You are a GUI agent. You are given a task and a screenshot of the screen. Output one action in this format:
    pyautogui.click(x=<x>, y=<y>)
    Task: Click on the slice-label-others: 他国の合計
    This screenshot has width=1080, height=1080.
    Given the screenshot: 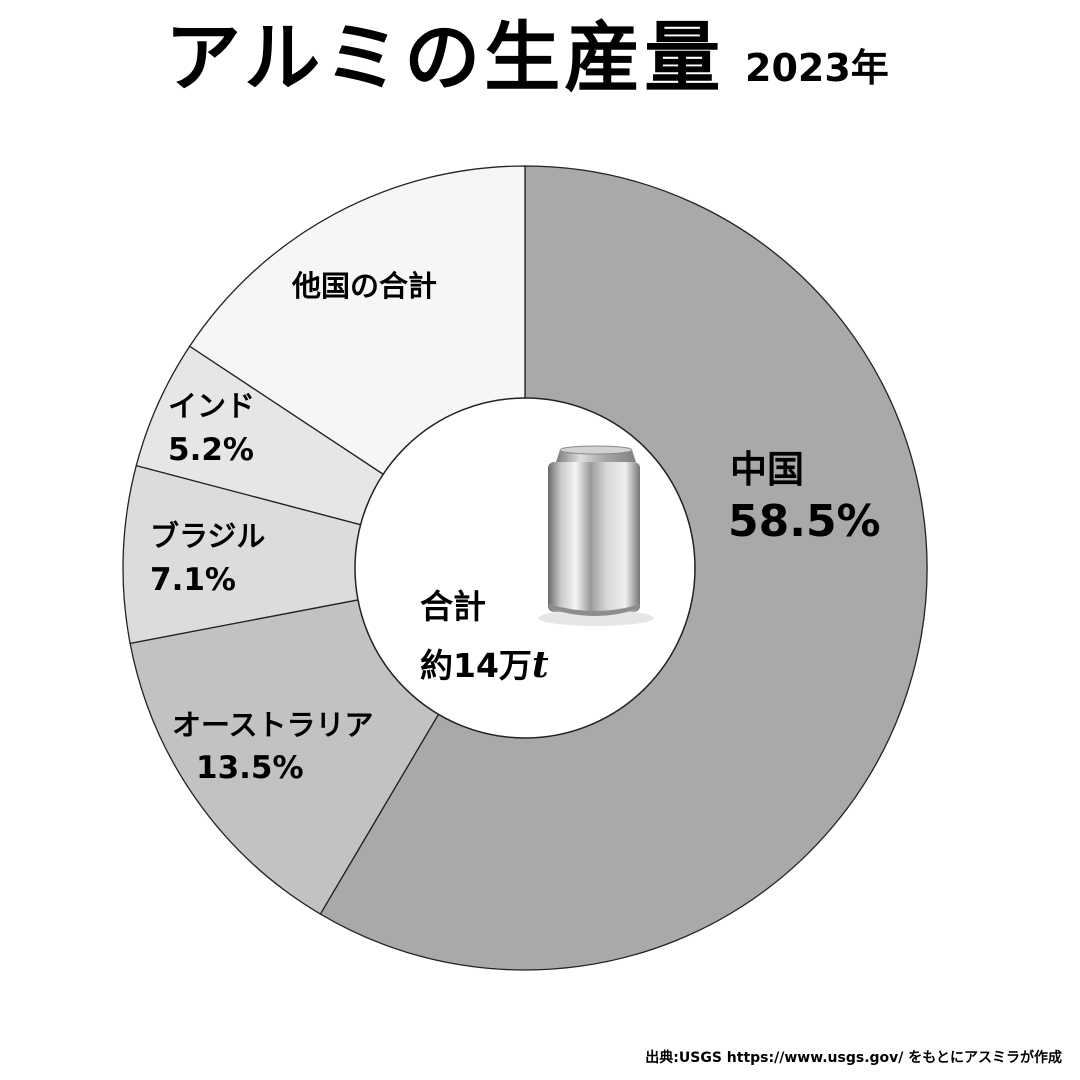 What is the action you would take?
    pyautogui.click(x=364, y=286)
    